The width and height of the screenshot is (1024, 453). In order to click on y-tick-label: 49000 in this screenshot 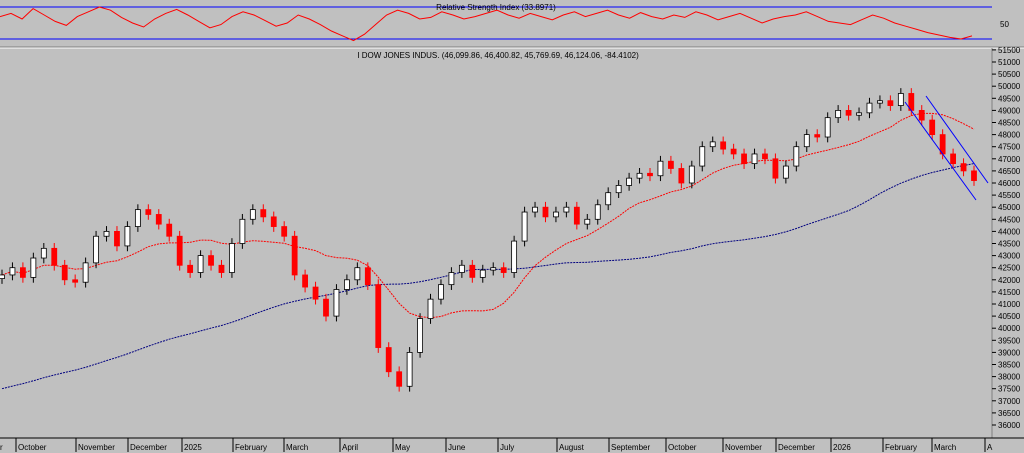, I will do `click(1009, 110)`.